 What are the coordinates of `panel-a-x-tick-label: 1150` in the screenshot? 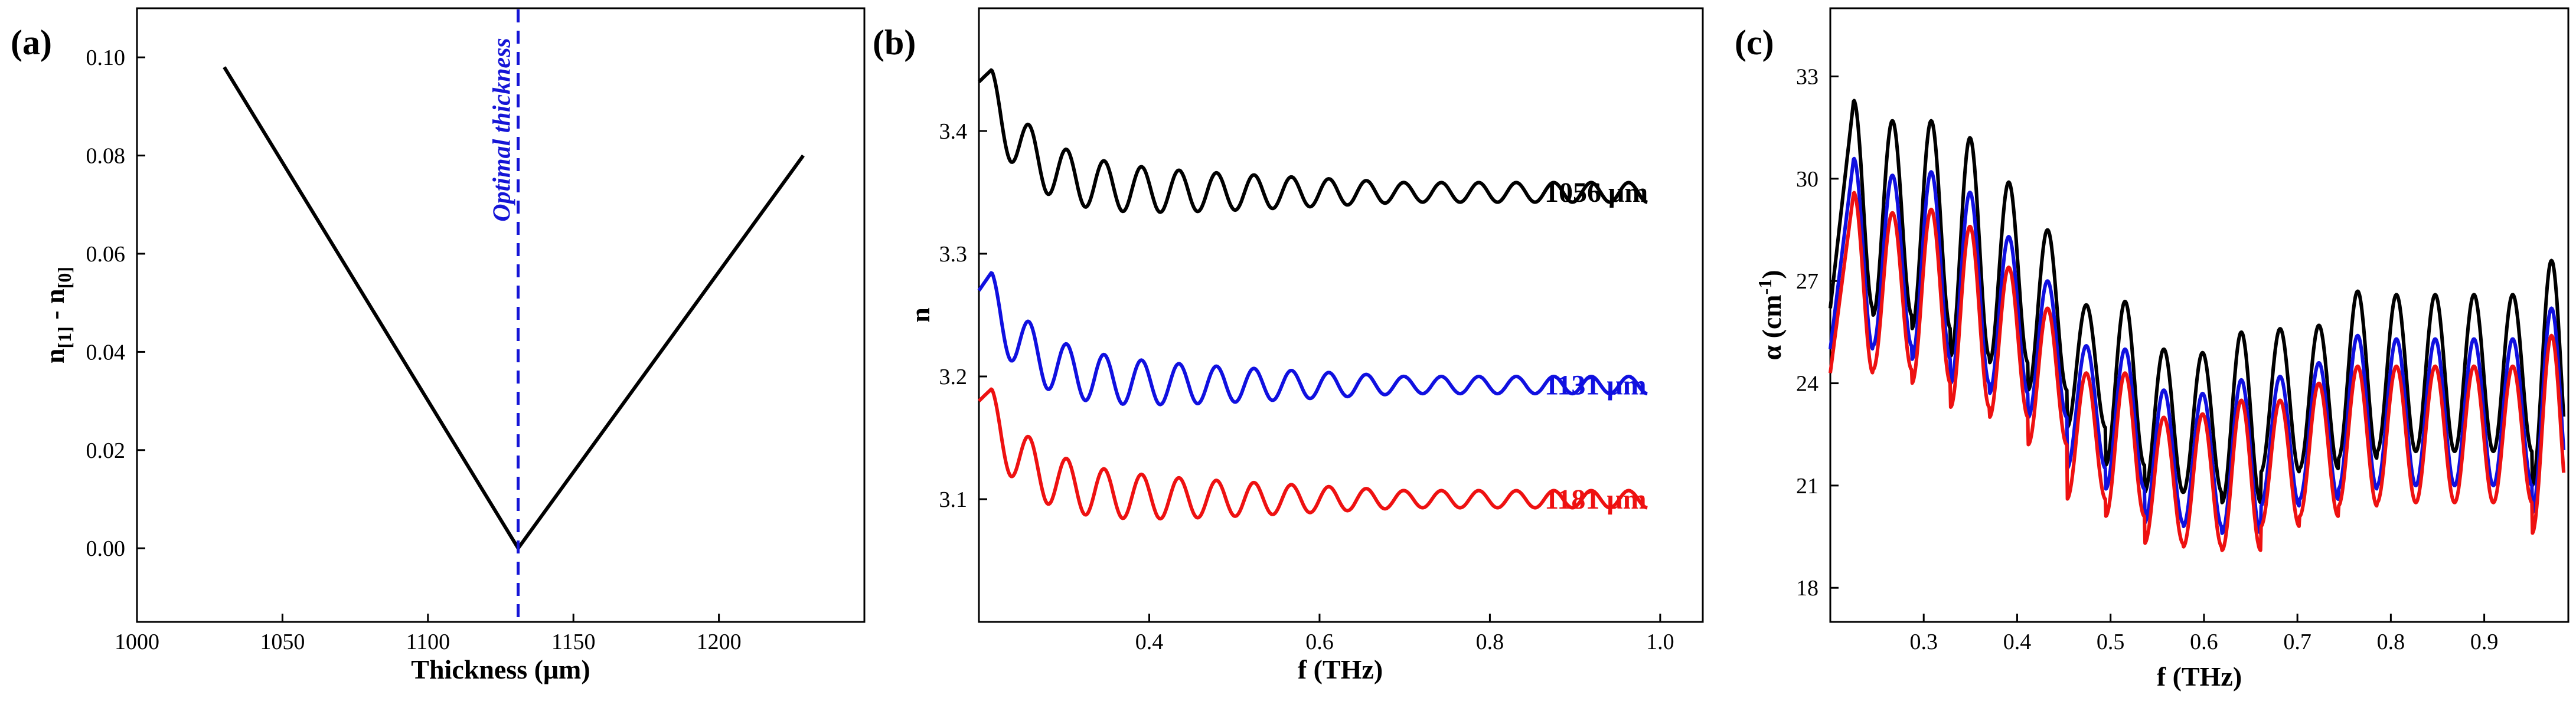 It's located at (573, 642).